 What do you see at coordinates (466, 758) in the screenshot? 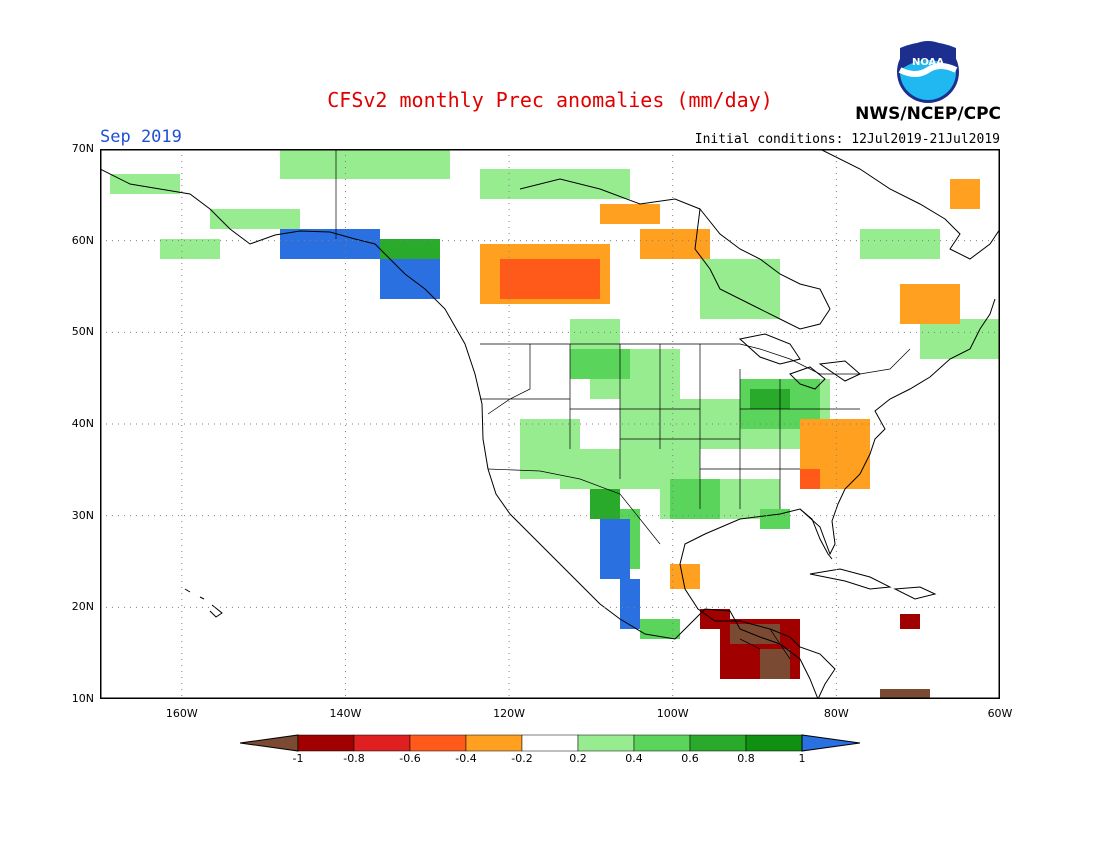
I see `legend-label: -0.4` at bounding box center [466, 758].